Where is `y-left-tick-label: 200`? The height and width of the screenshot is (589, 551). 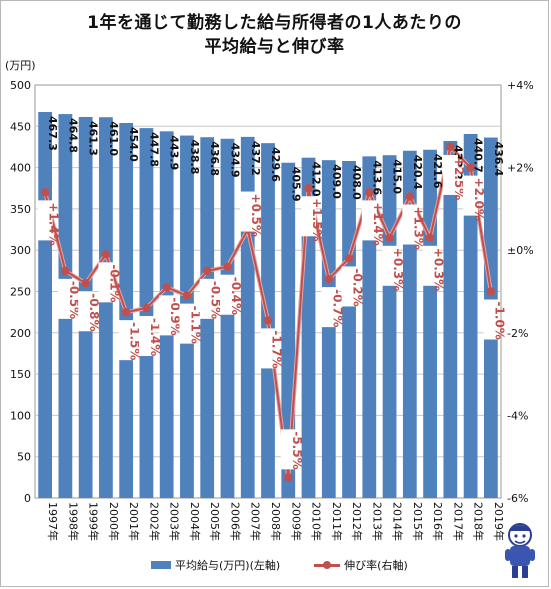 y-left-tick-label: 200 is located at coordinates (20, 333).